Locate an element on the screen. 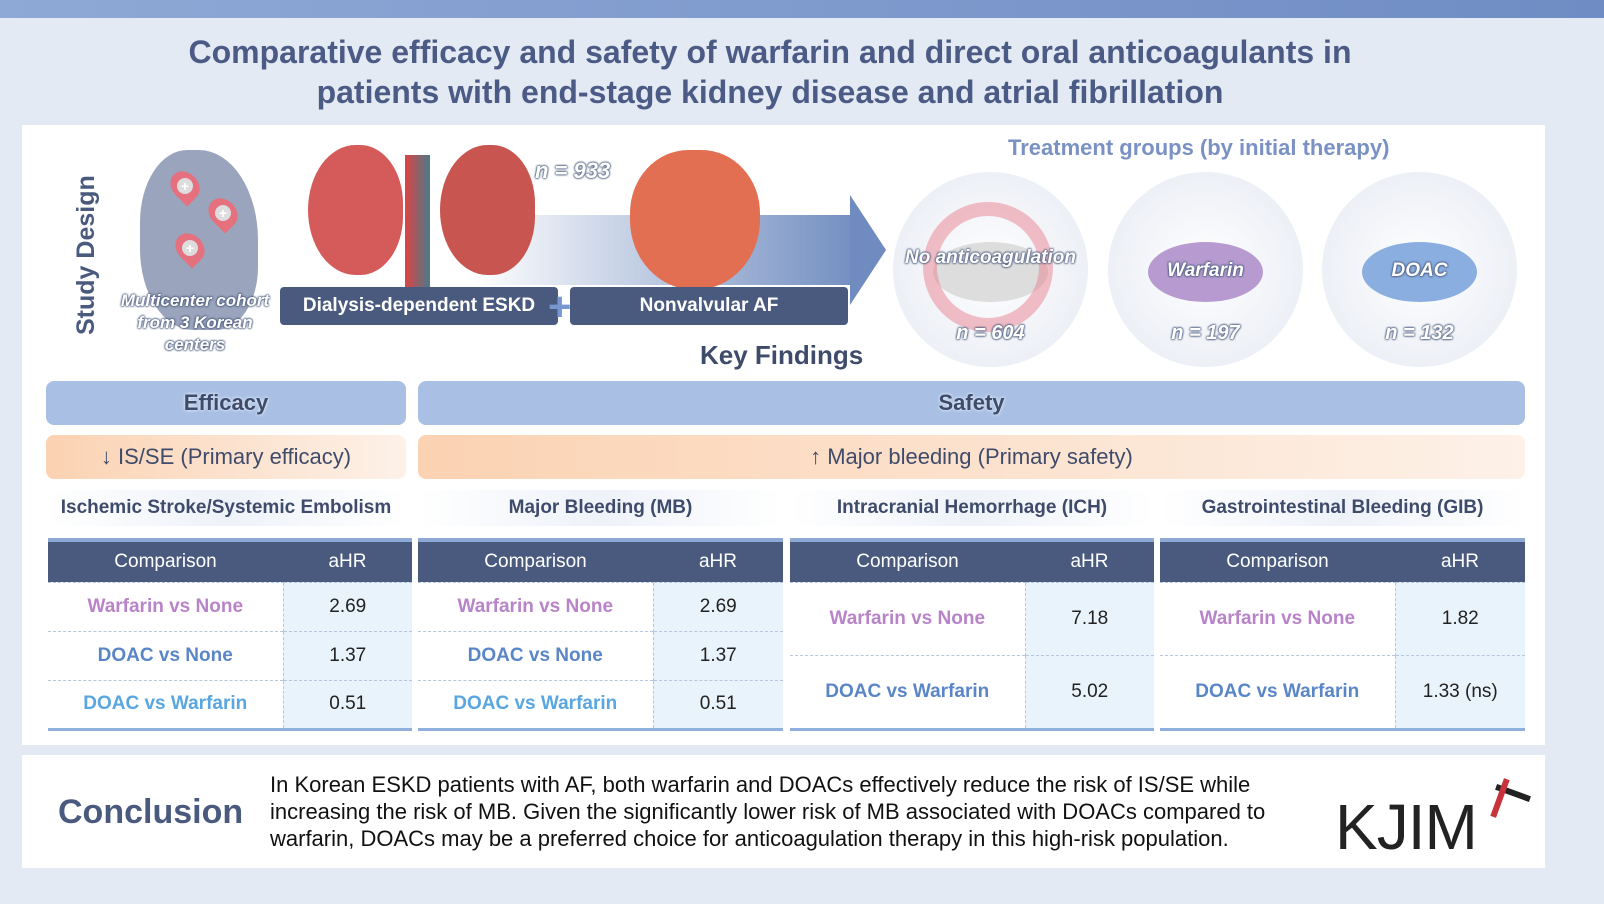 The height and width of the screenshot is (904, 1604). safety-summary: ↑ Major bleeding (Primary safety) is located at coordinates (971, 457).